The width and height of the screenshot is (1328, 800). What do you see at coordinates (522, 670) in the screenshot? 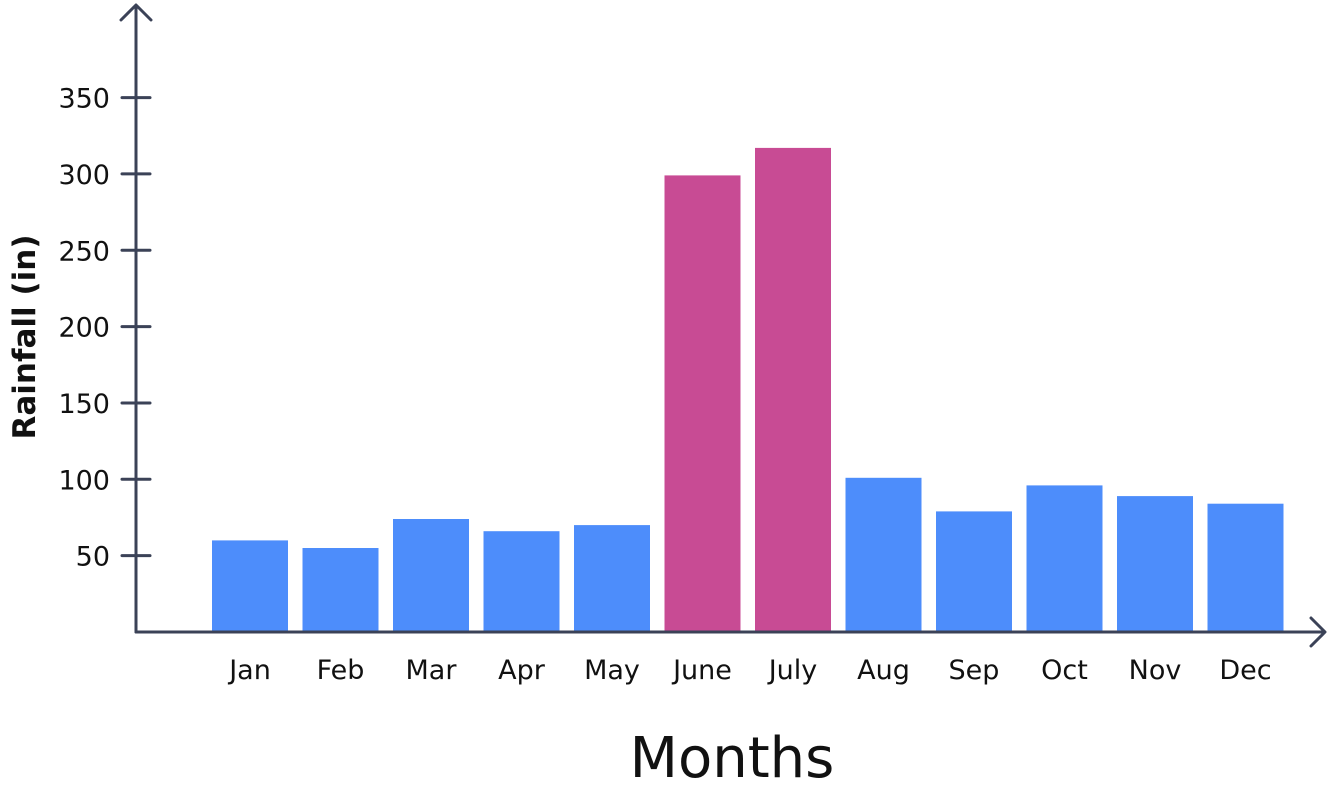
I see `x-tick-label-apr: Apr` at bounding box center [522, 670].